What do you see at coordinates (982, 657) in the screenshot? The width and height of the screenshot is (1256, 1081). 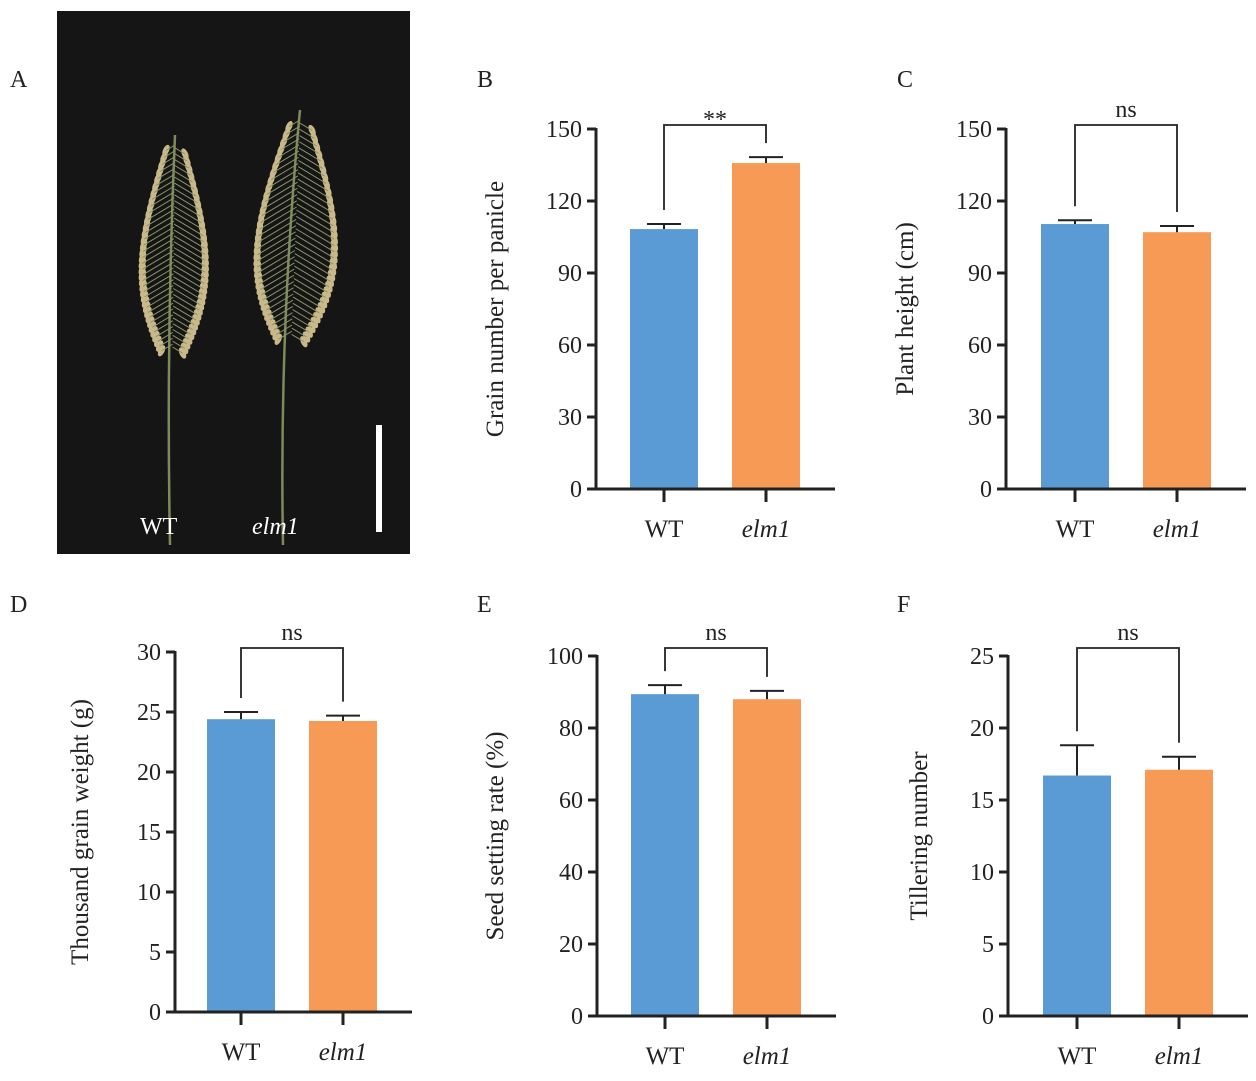 I see `y-tick-label: 25` at bounding box center [982, 657].